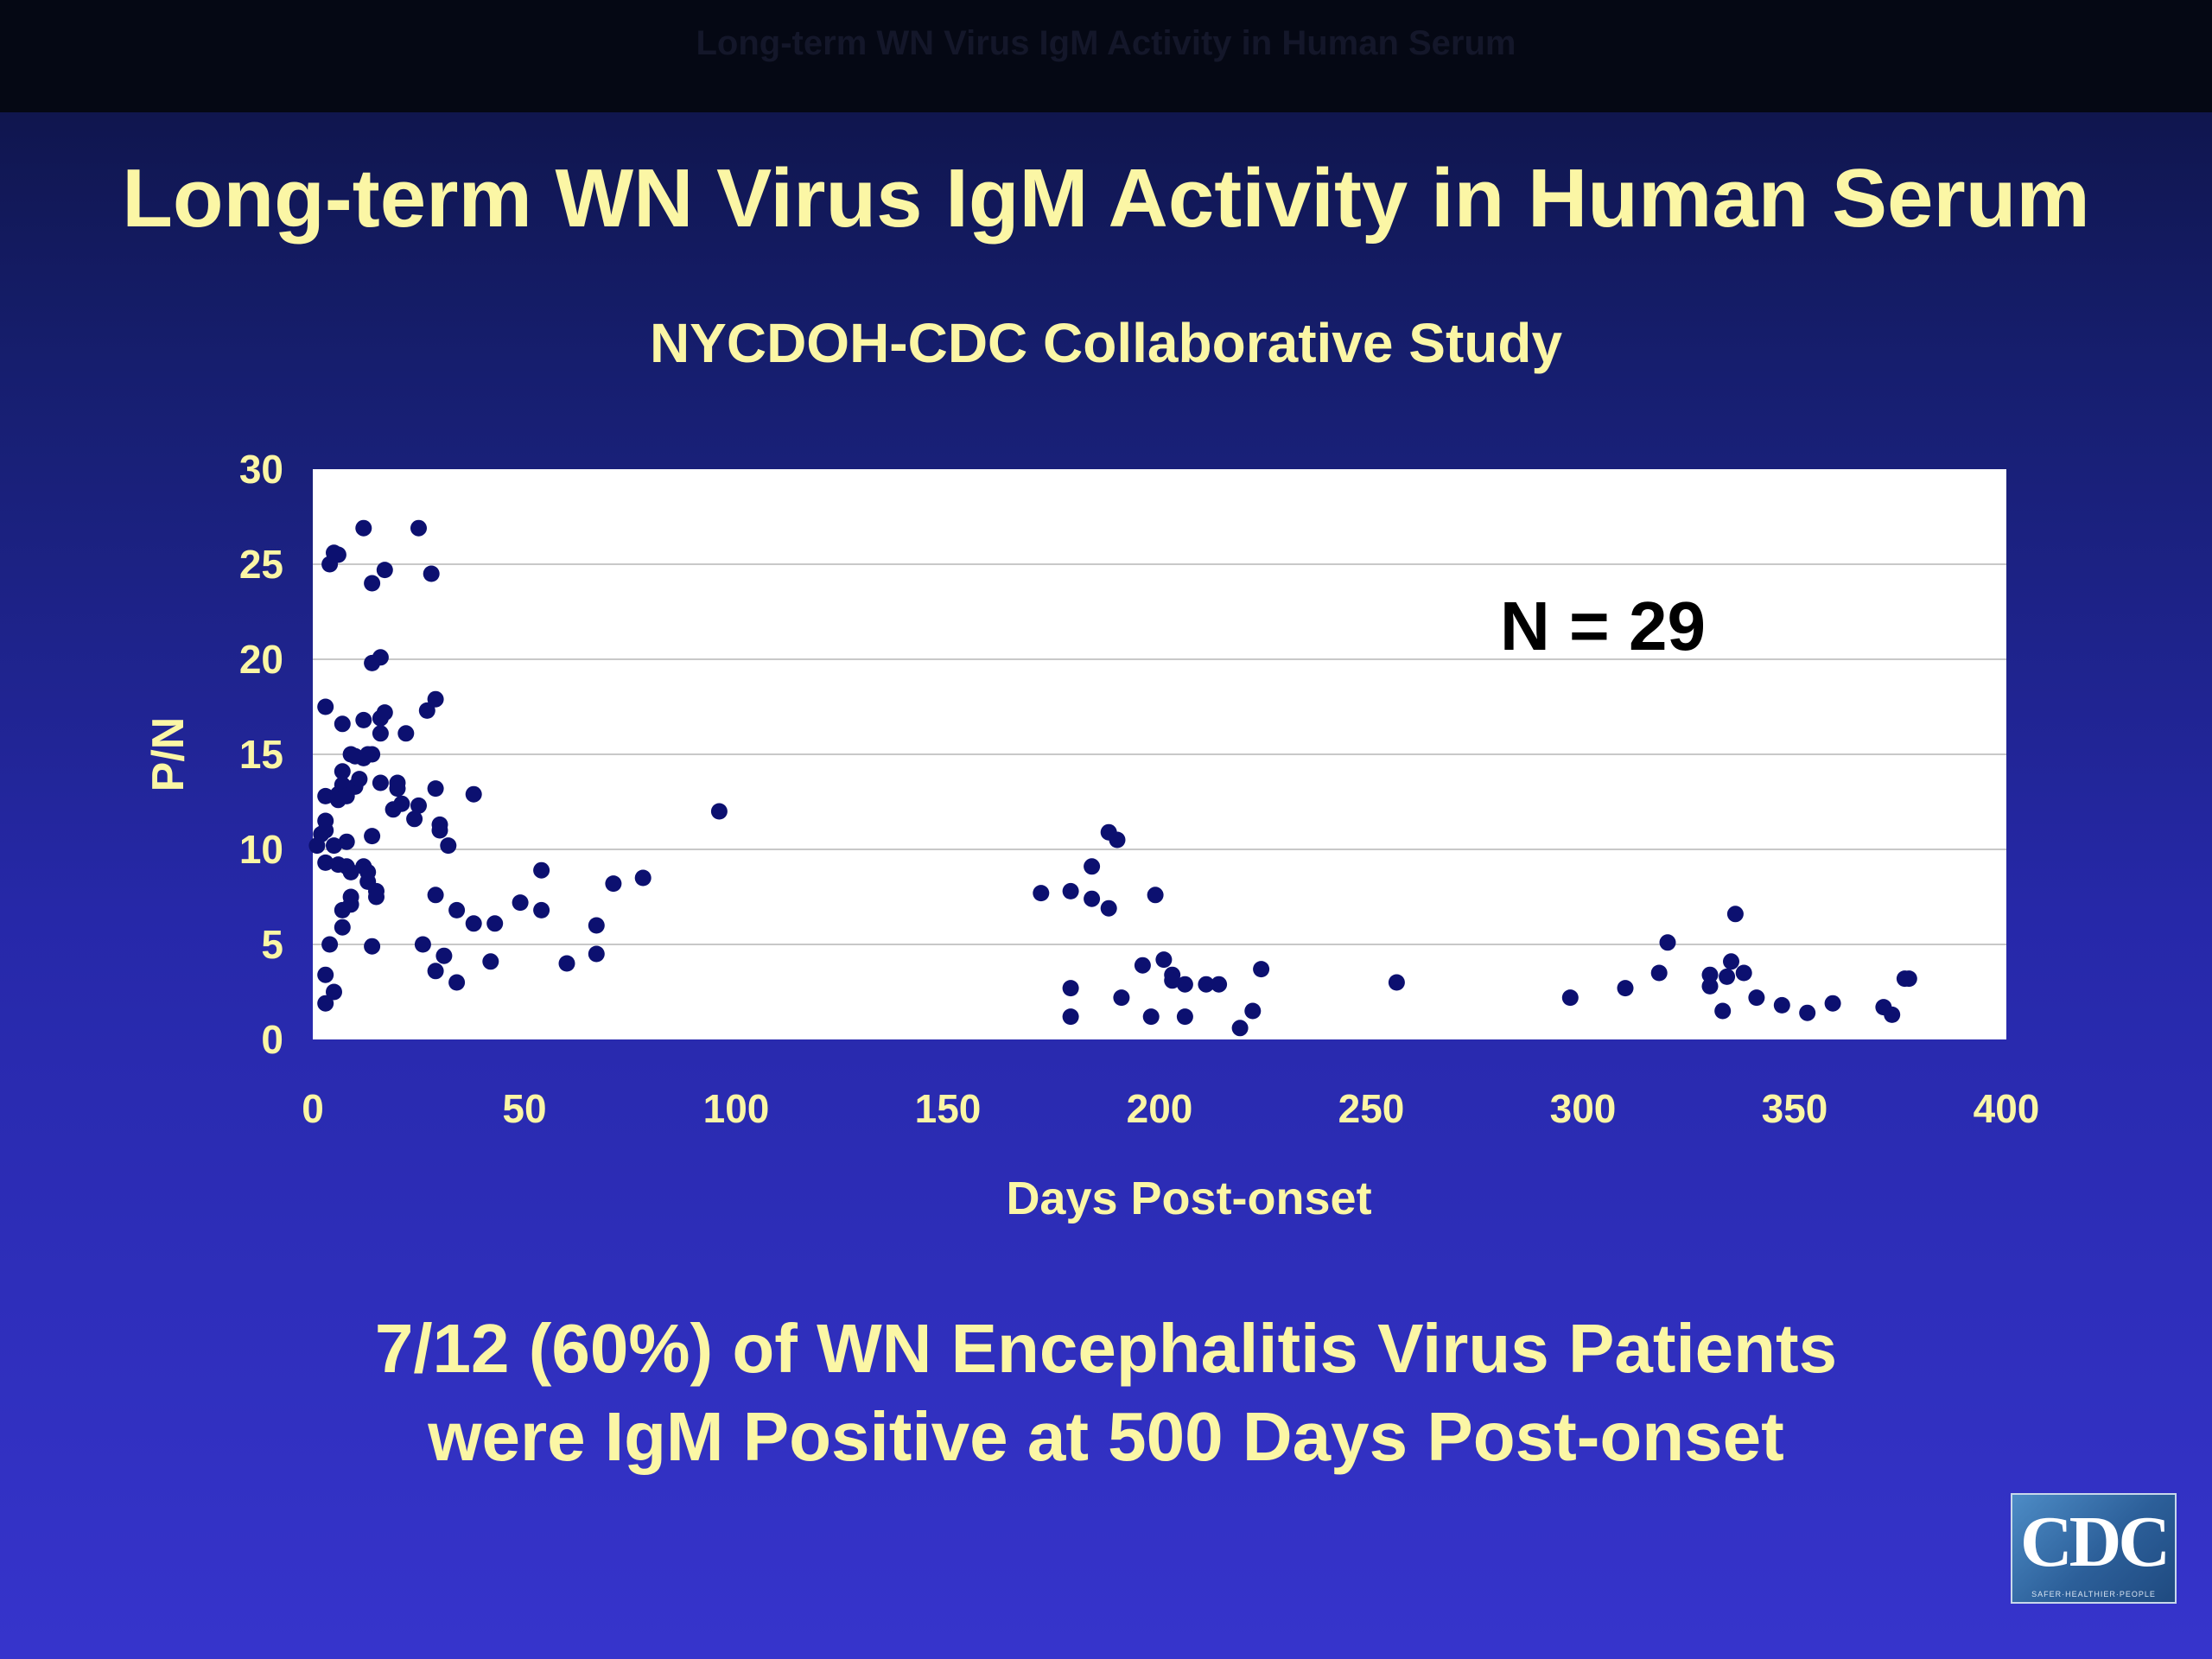 This screenshot has height=1659, width=2212. I want to click on x-axis-ticks: 0 50 100 150 200 250 300 350 400, so click(1170, 1108).